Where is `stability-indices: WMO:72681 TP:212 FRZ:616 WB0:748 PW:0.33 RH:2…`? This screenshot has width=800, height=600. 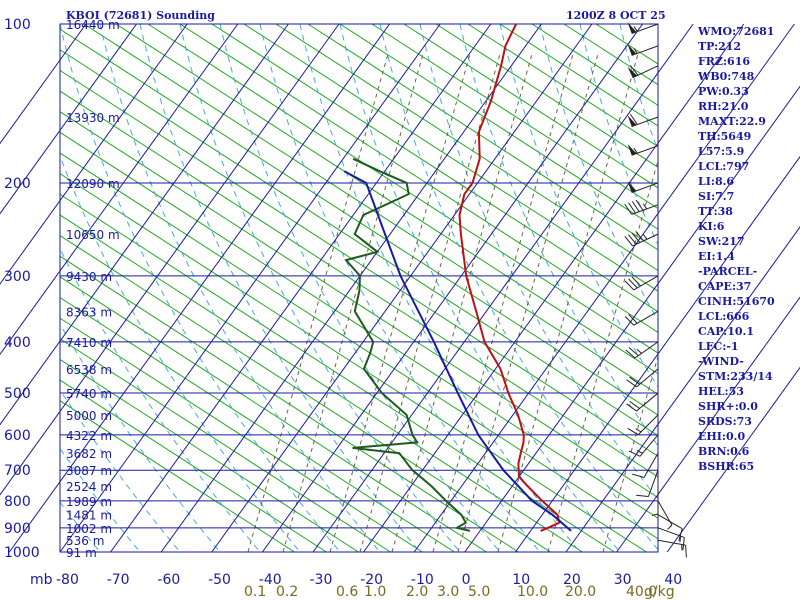
stability-indices: WMO:72681 TP:212 FRZ:616 WB0:748 PW:0.33 RH:2… is located at coordinates (736, 249).